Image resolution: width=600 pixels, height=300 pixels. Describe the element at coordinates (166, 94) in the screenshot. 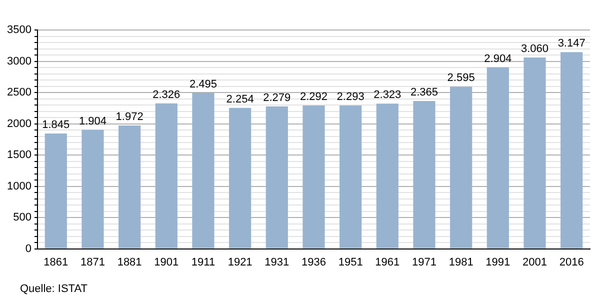

I see `data-label: 2.326` at that location.